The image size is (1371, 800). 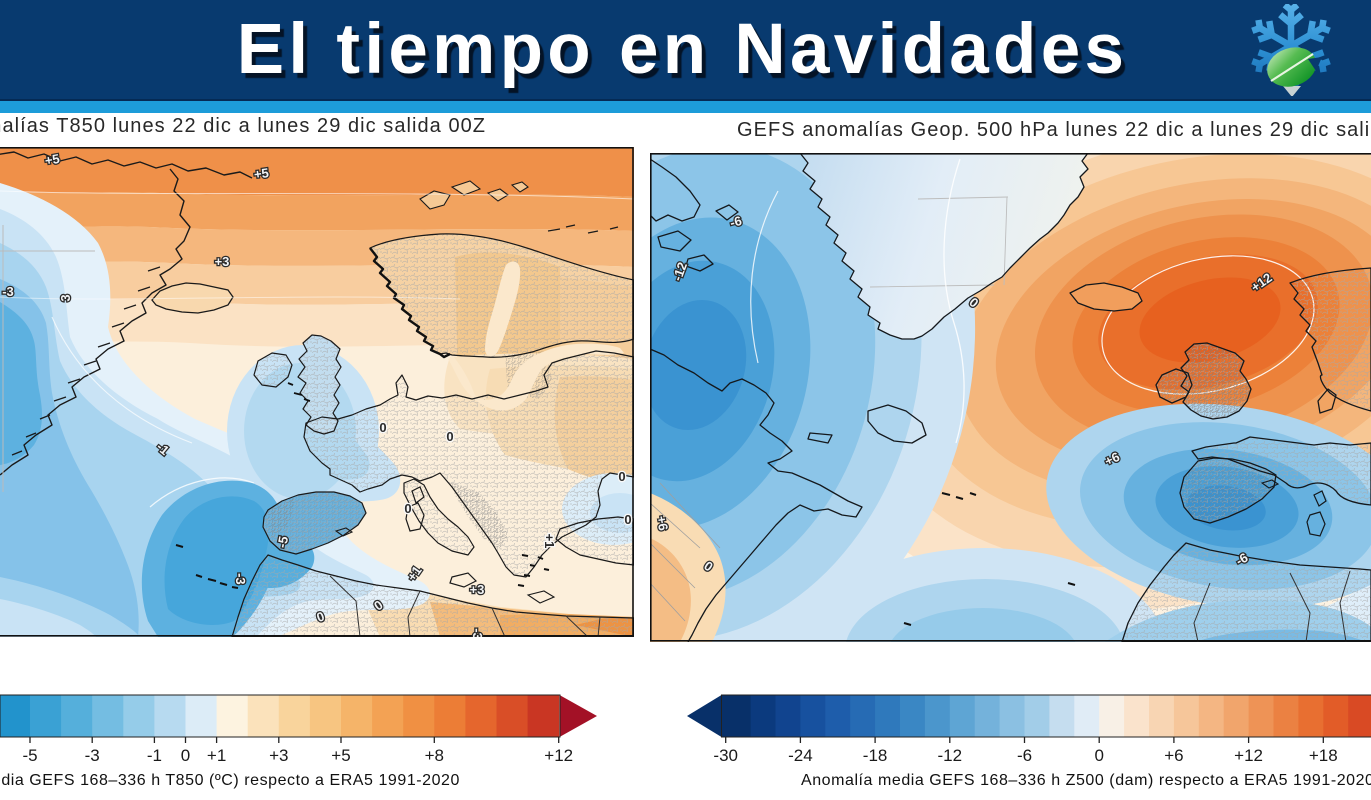 I want to click on svg-text: -1, so click(x=154, y=755).